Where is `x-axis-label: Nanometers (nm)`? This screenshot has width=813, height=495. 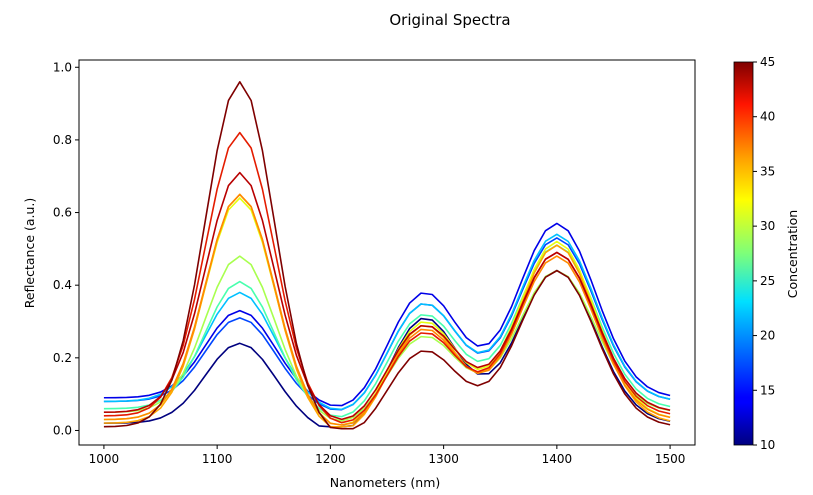 x-axis-label: Nanometers (nm) is located at coordinates (385, 482).